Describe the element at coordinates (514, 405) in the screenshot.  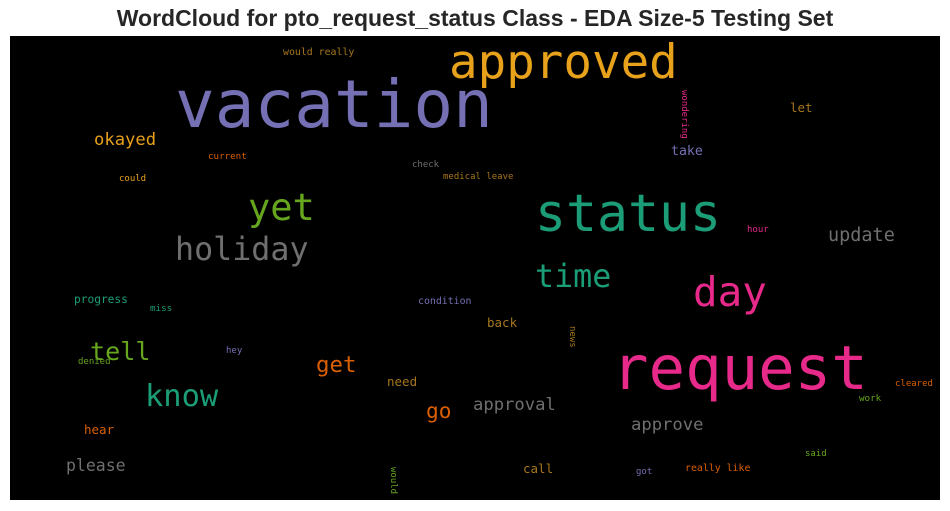
I see `word-approval: approval` at that location.